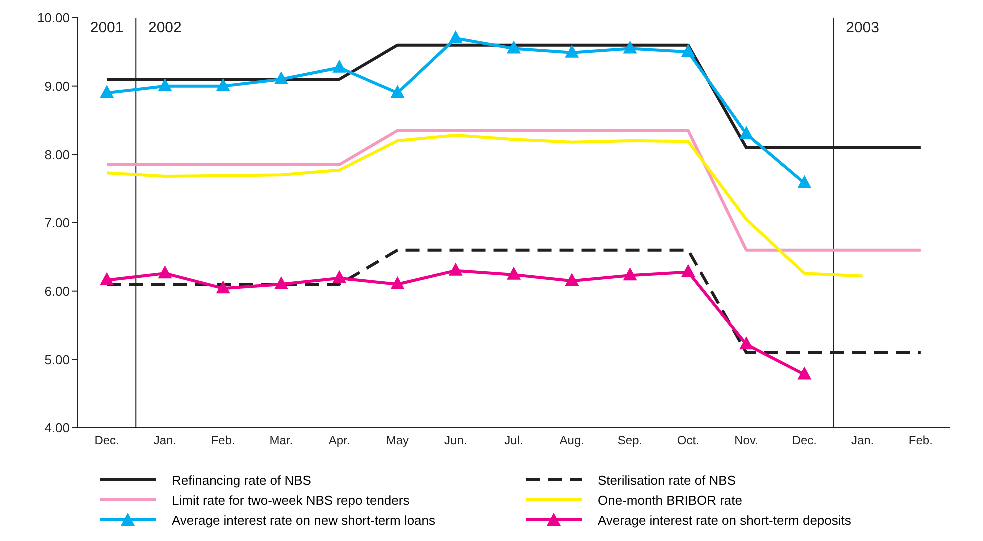  I want to click on x-tick-label: Aug., so click(572, 441).